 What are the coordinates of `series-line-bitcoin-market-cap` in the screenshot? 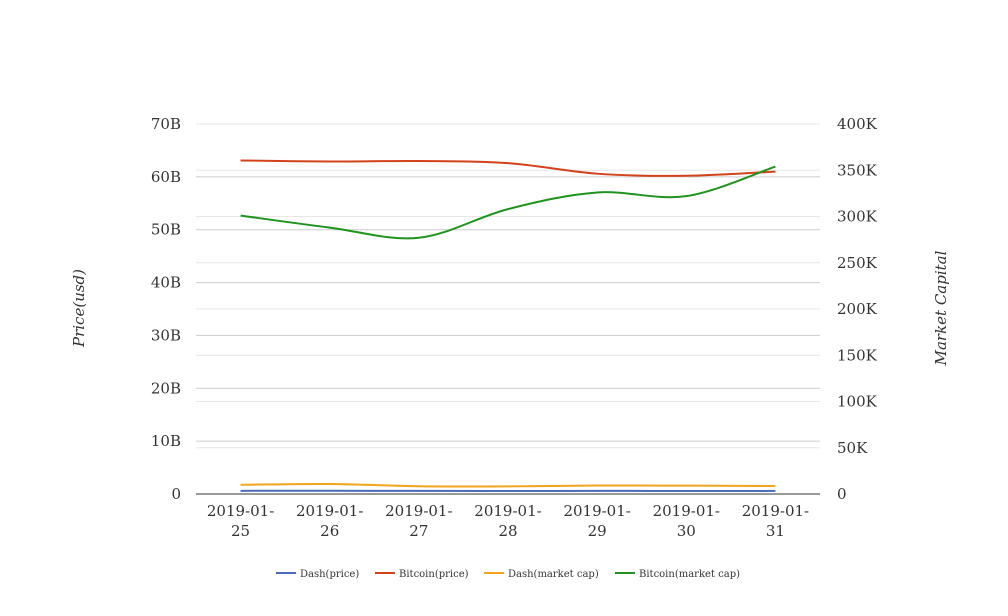 It's located at (508, 202).